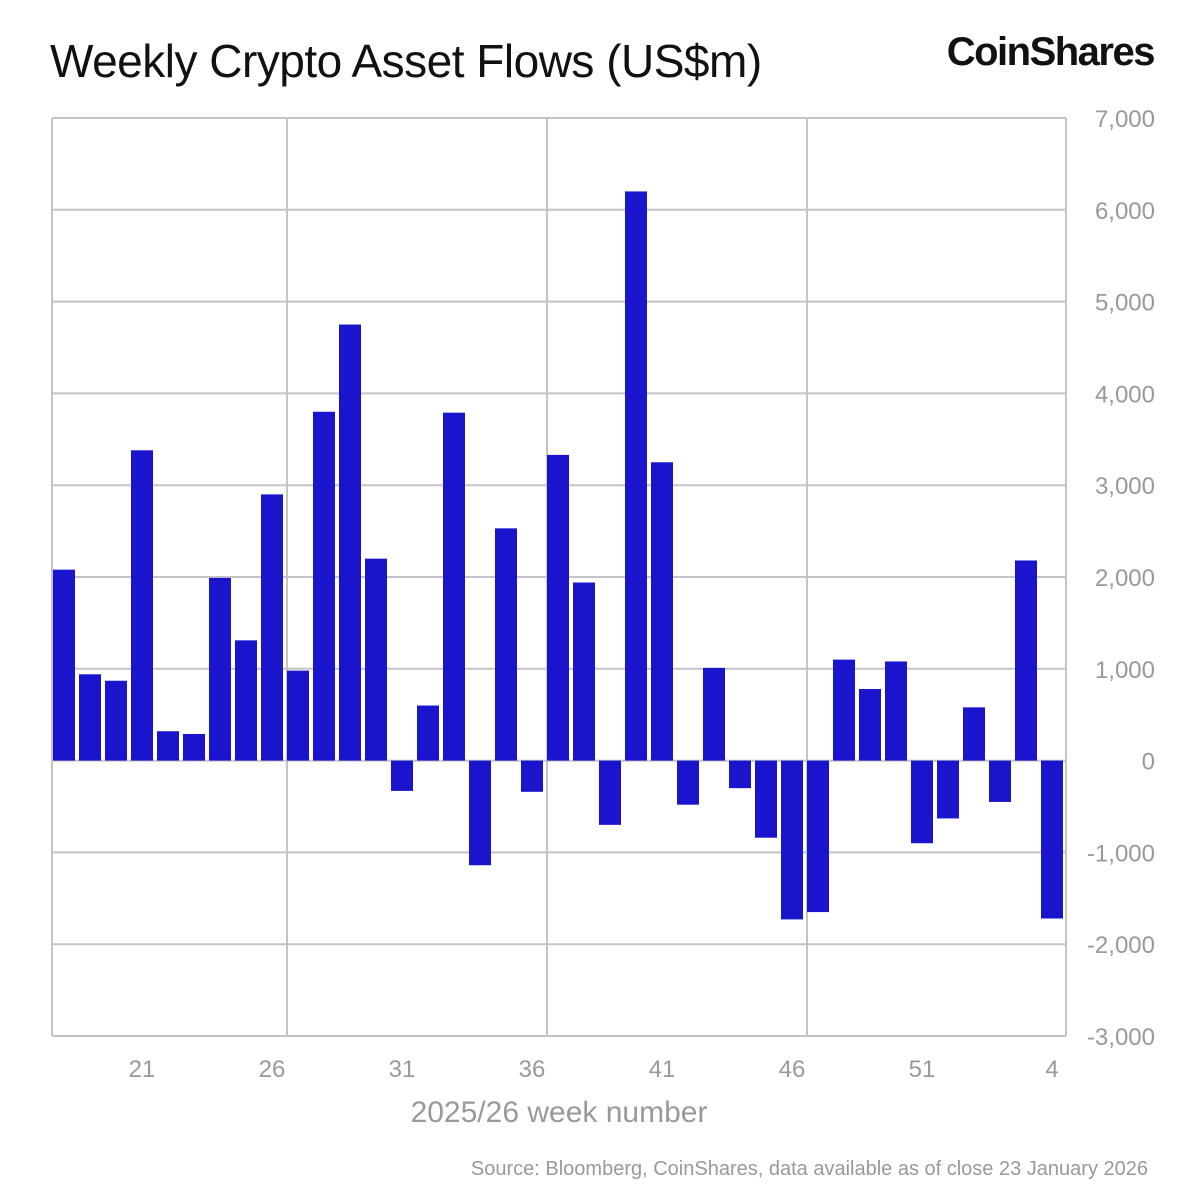  I want to click on y-tick-label: 6,000, so click(1125, 211).